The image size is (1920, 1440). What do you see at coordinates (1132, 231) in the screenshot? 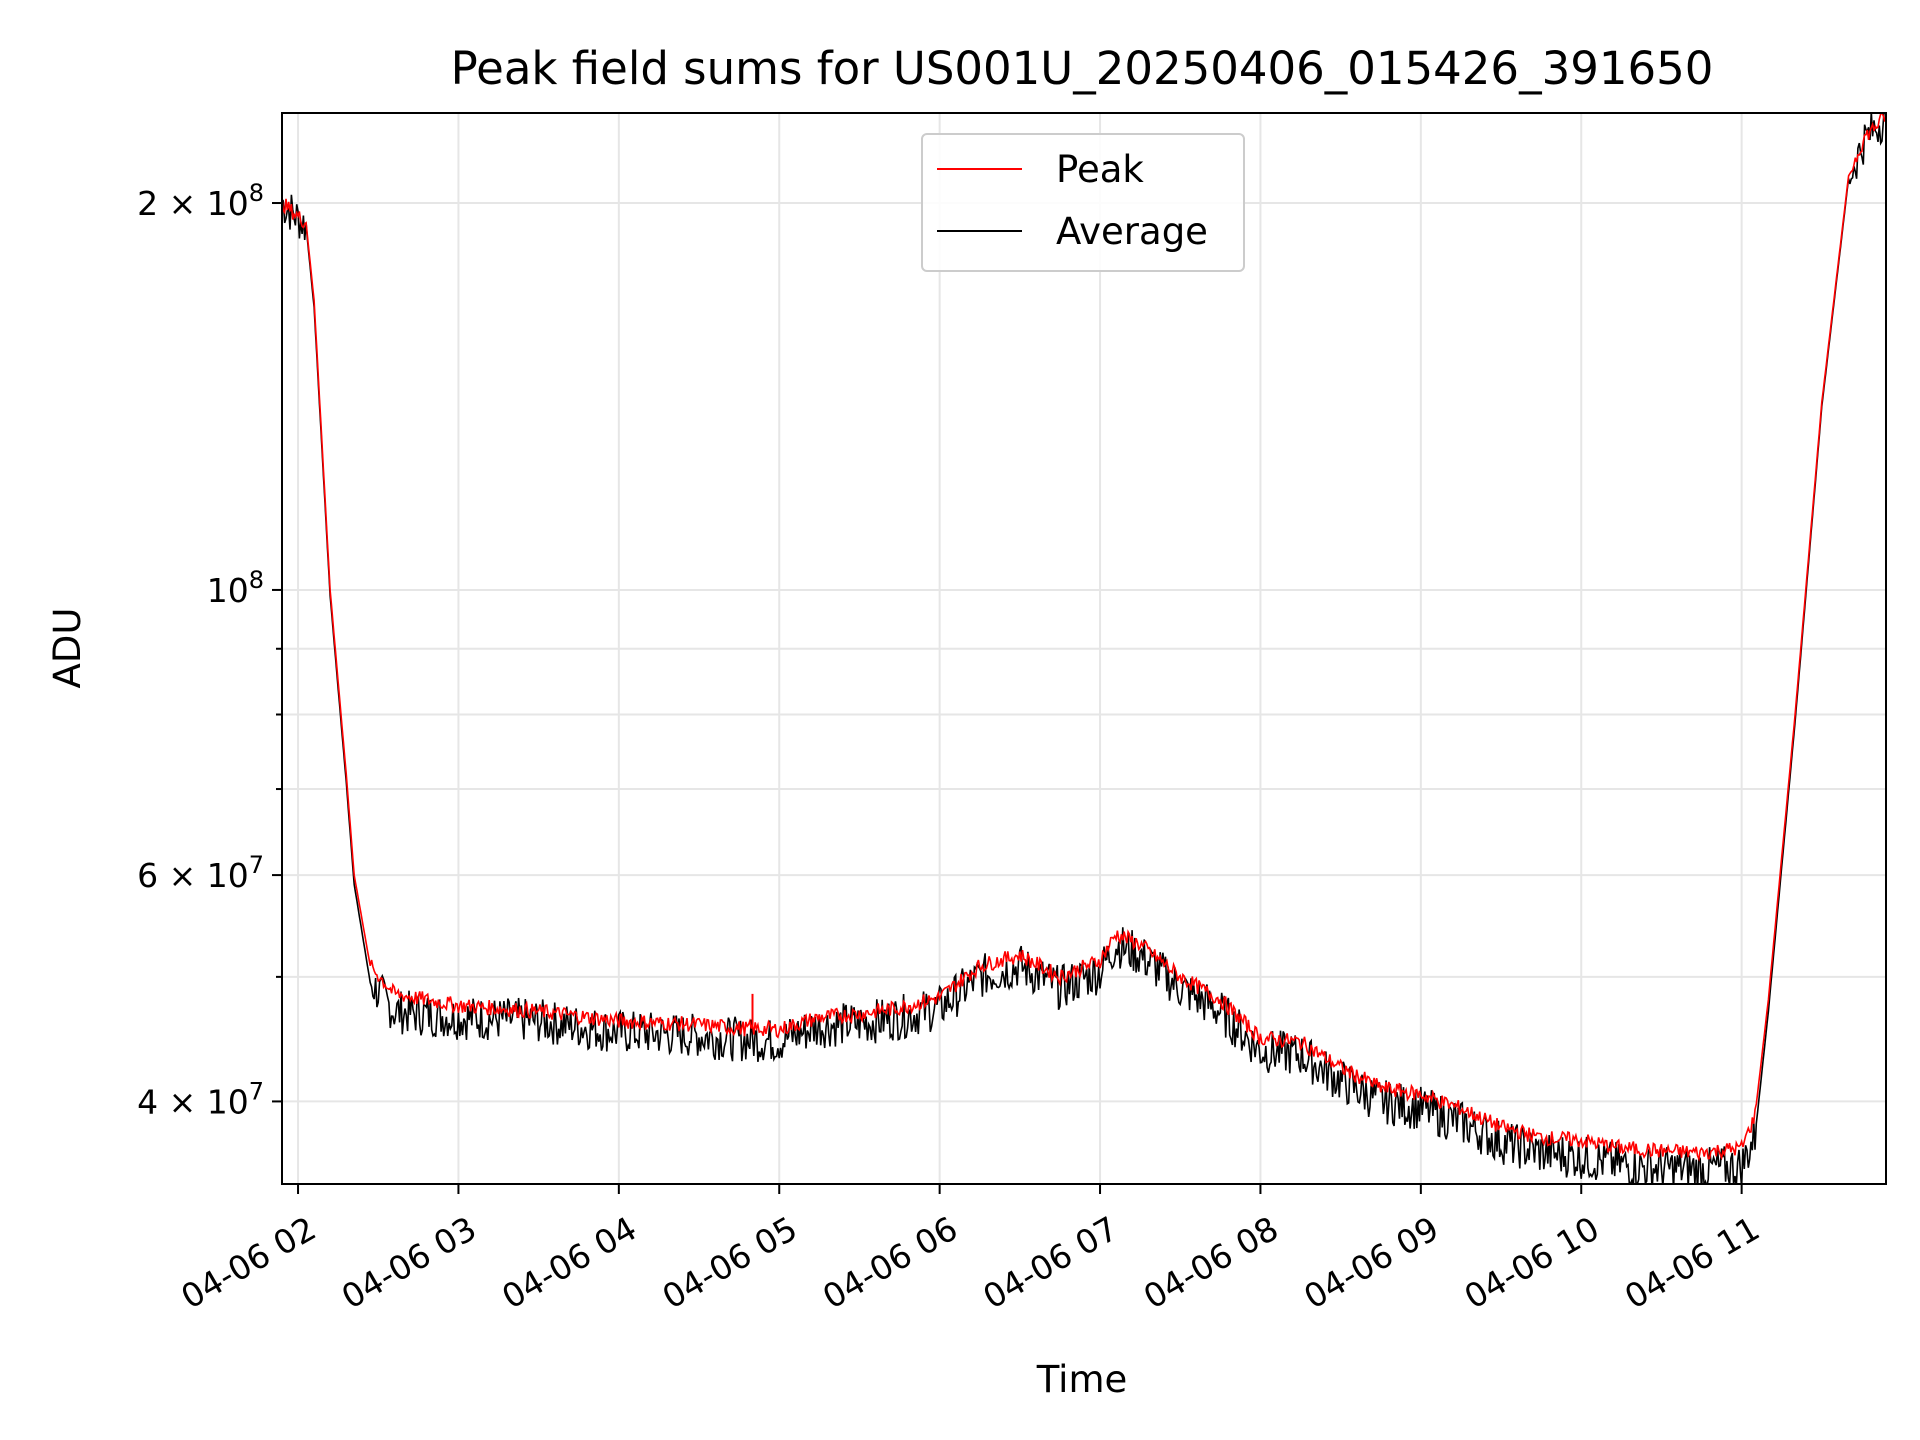
I see `legend-label-average: Average` at bounding box center [1132, 231].